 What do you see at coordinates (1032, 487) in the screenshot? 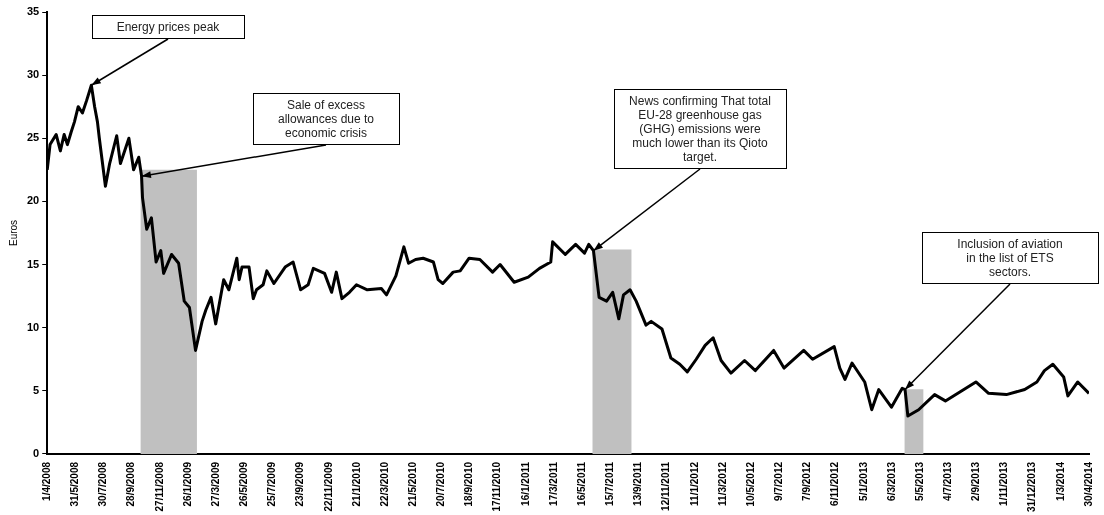
I see `x-tick-label: 31/12/2013` at bounding box center [1032, 487].